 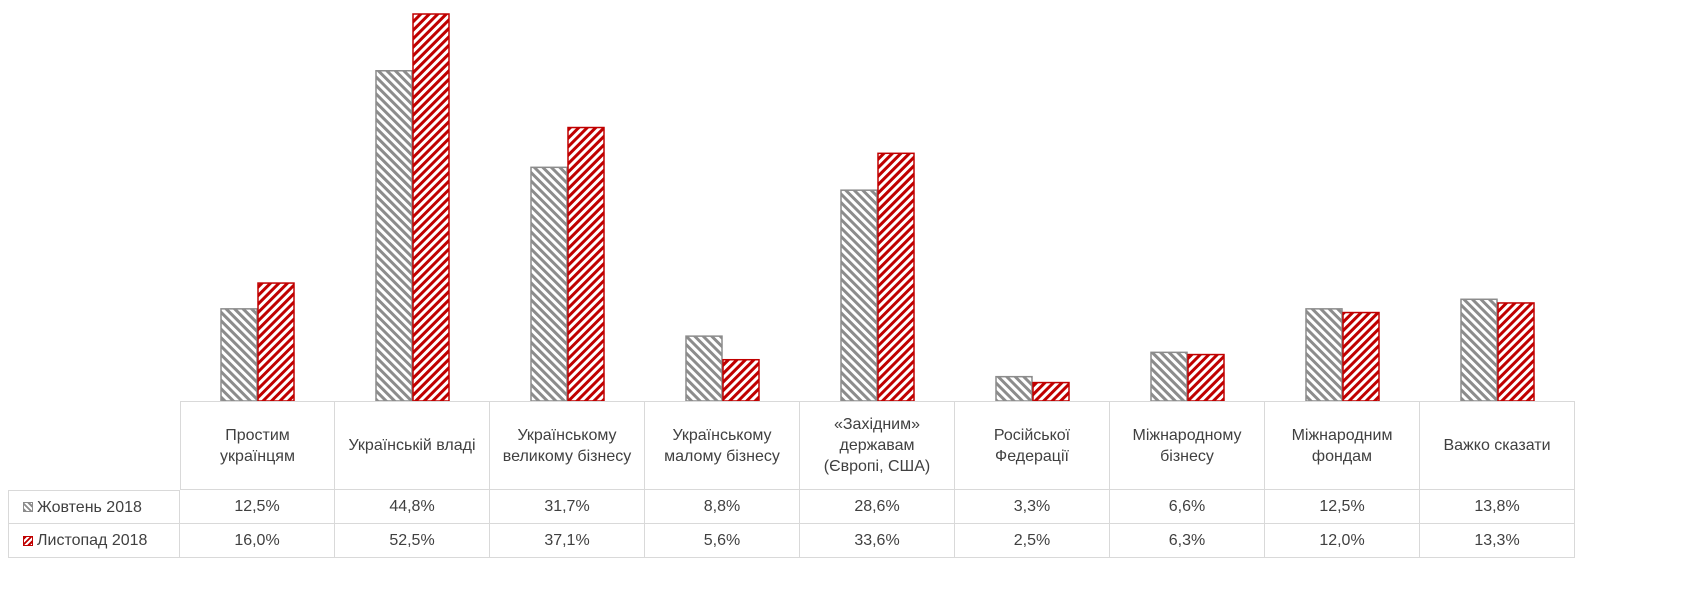 I want to click on value-label: 33,6%, so click(x=877, y=541).